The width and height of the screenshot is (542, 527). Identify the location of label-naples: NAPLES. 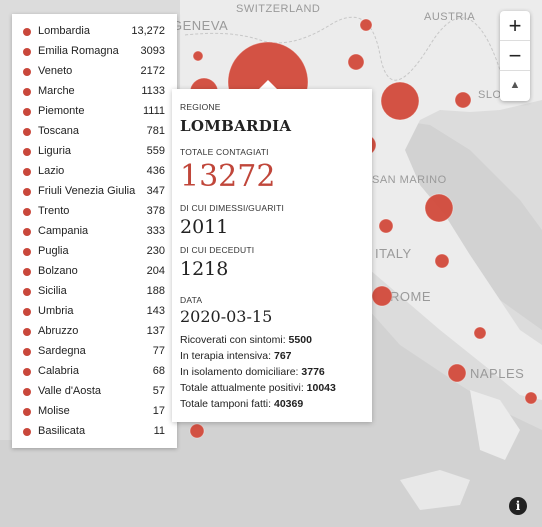
(497, 373).